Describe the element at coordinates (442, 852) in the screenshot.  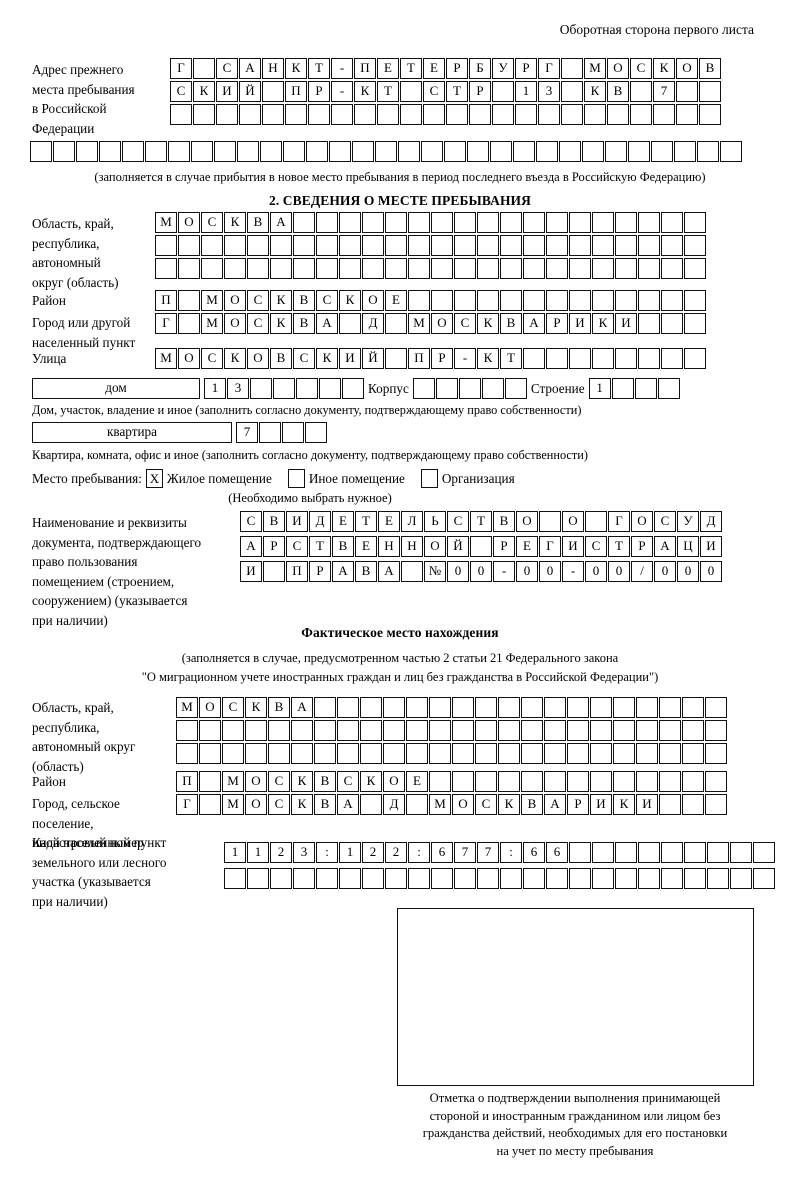
I see `comb-cell: 6` at that location.